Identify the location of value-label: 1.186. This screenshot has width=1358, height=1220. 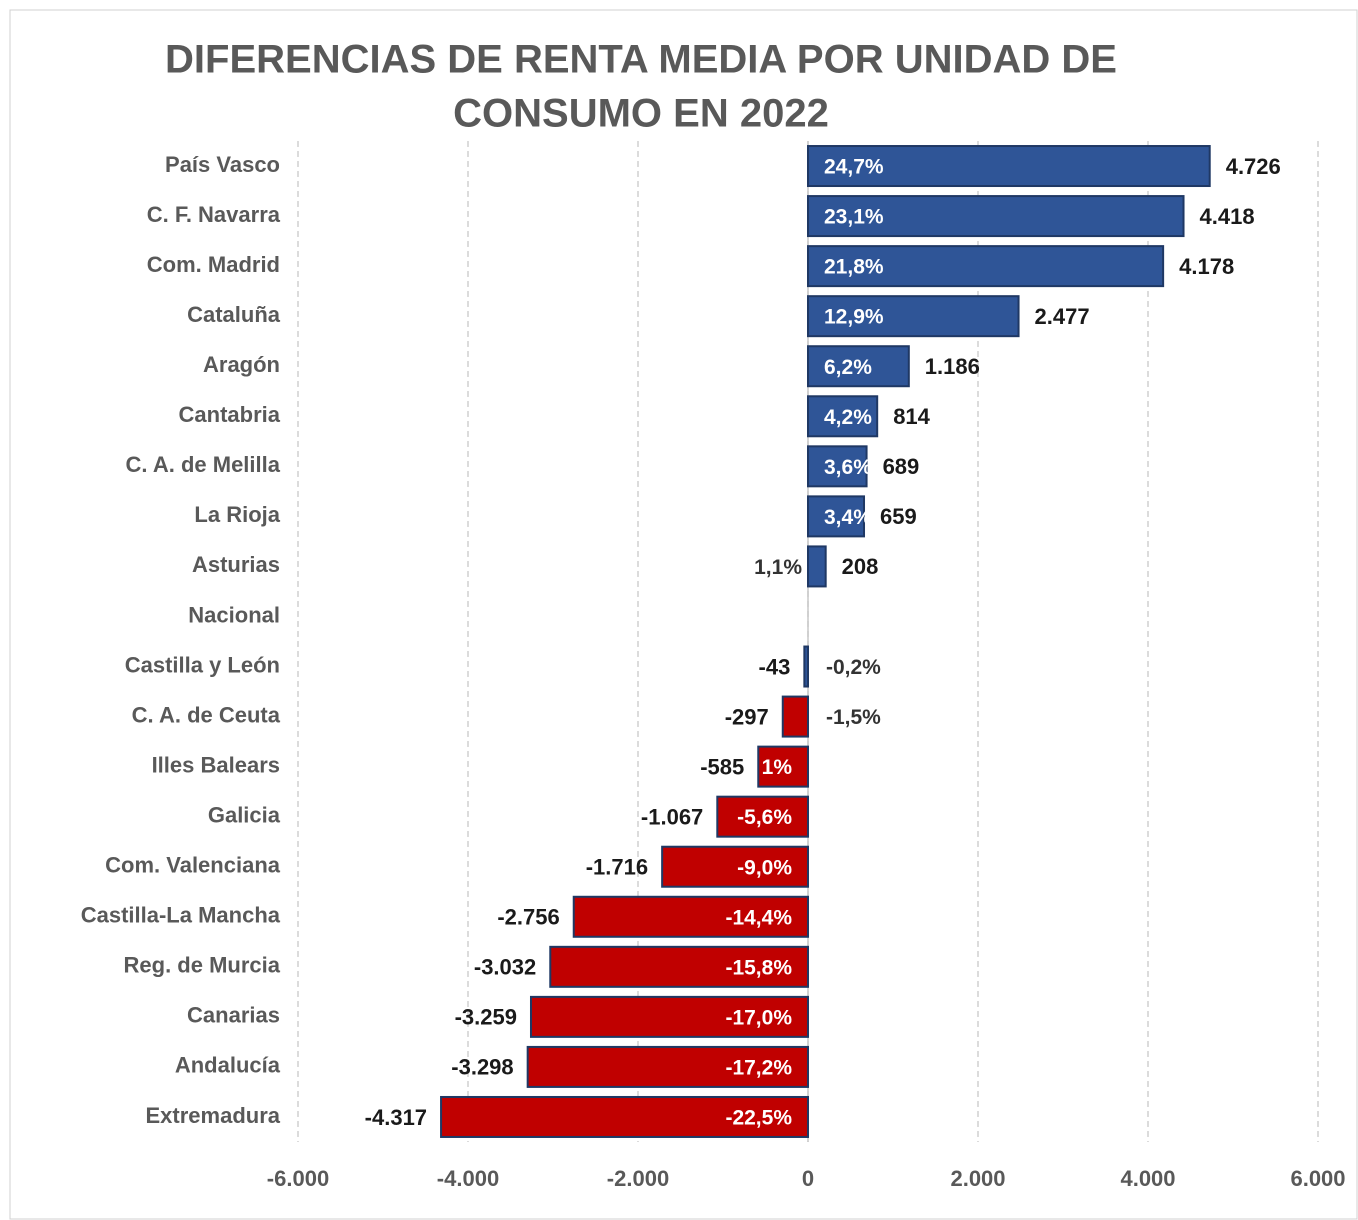
(952, 366).